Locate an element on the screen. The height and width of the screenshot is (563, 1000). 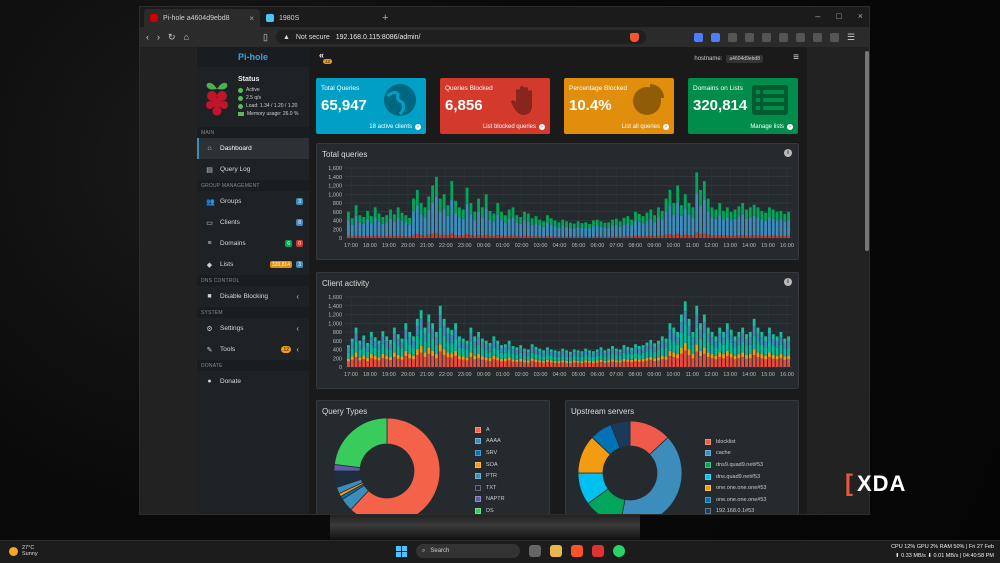
file-explorer-icon is located at coordinates (535, 551).